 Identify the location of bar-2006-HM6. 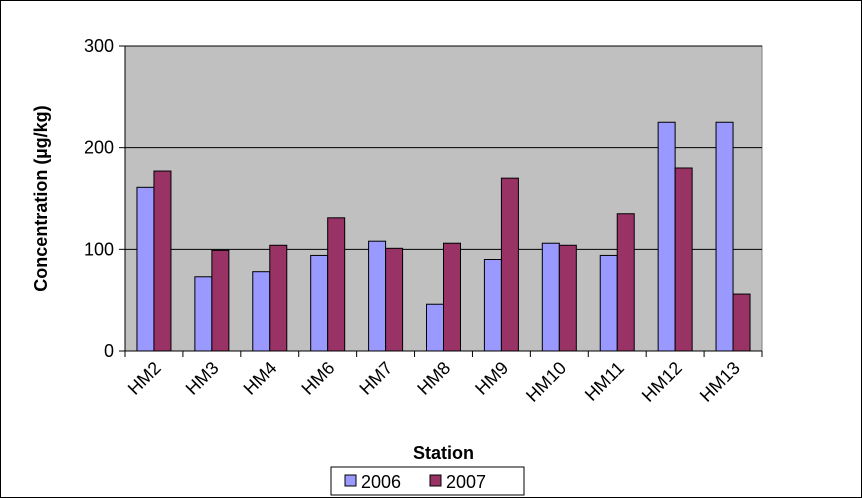
(319, 303).